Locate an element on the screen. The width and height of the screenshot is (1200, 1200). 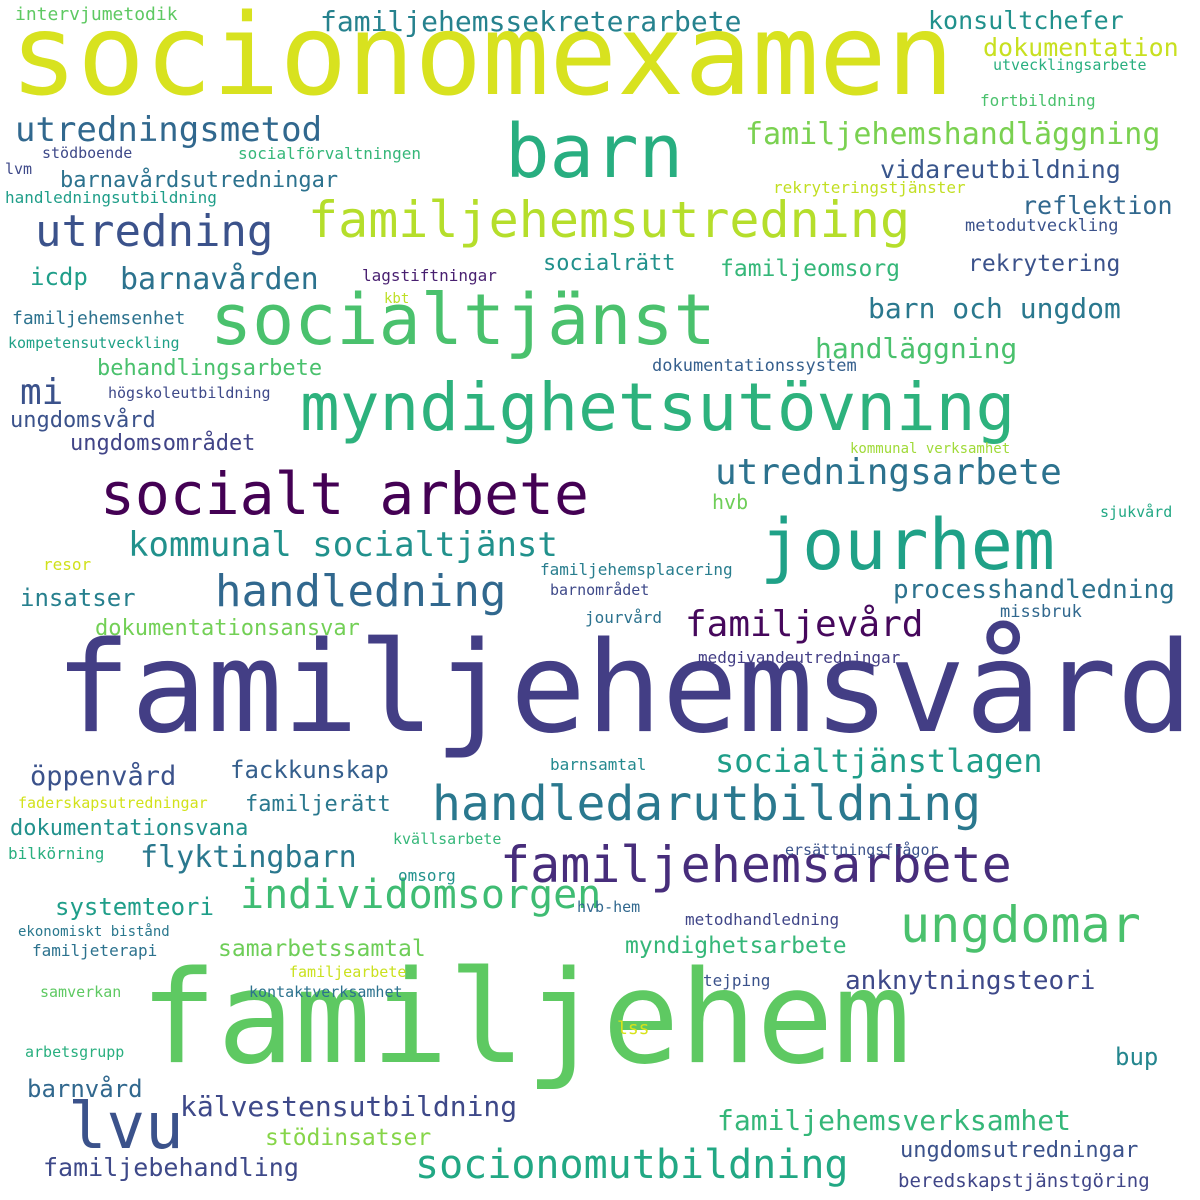
word-hvb: hvb is located at coordinates (730, 502).